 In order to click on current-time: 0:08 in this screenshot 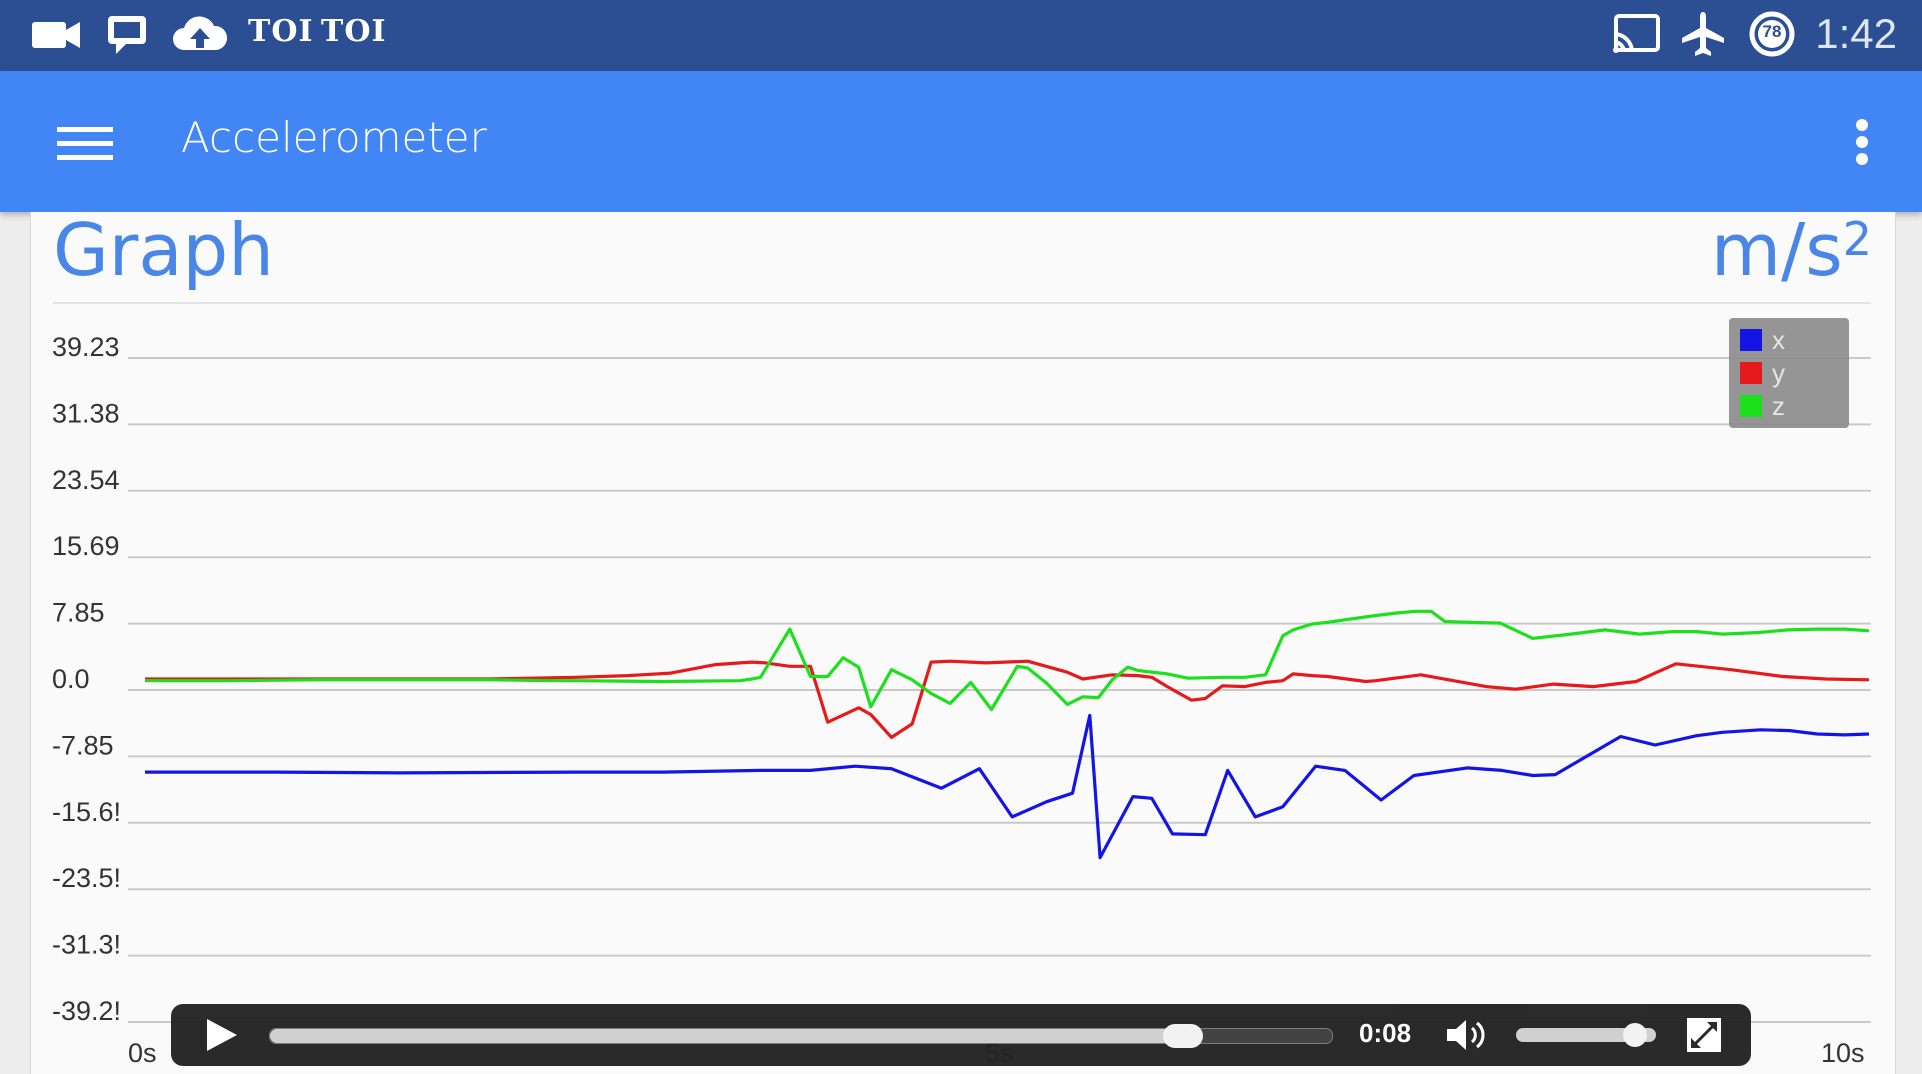, I will do `click(1385, 1033)`.